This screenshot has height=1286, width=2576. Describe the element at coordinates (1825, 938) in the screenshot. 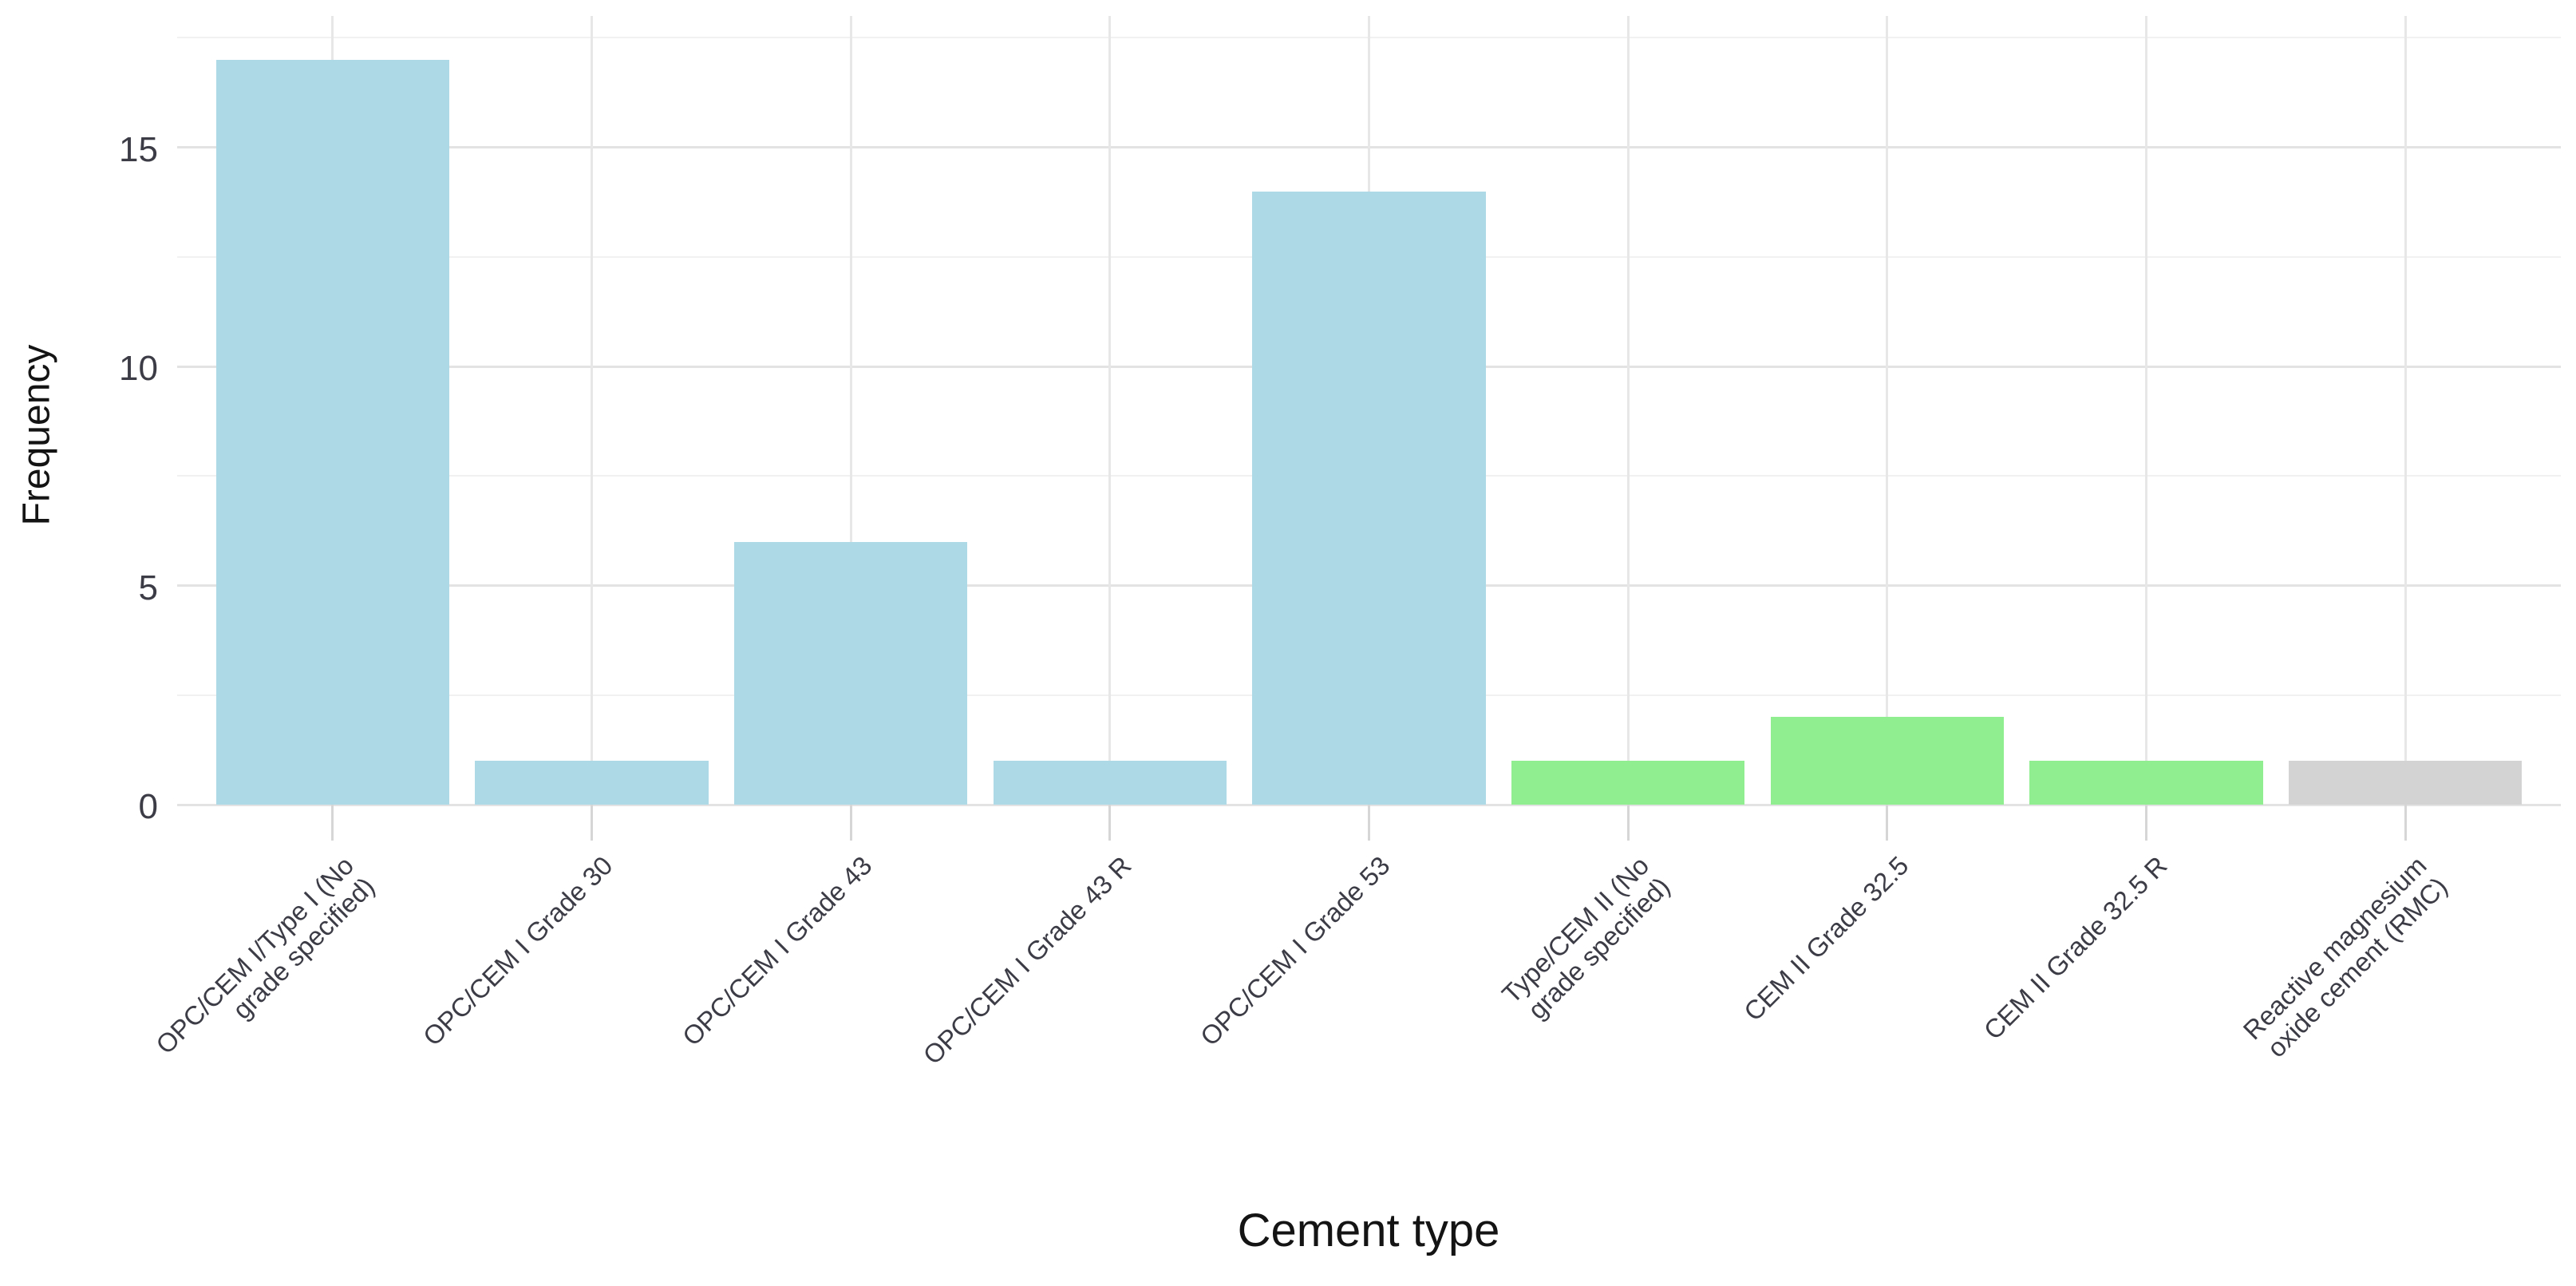

I see `x-tick-label: CEM II Grade 32.5` at that location.